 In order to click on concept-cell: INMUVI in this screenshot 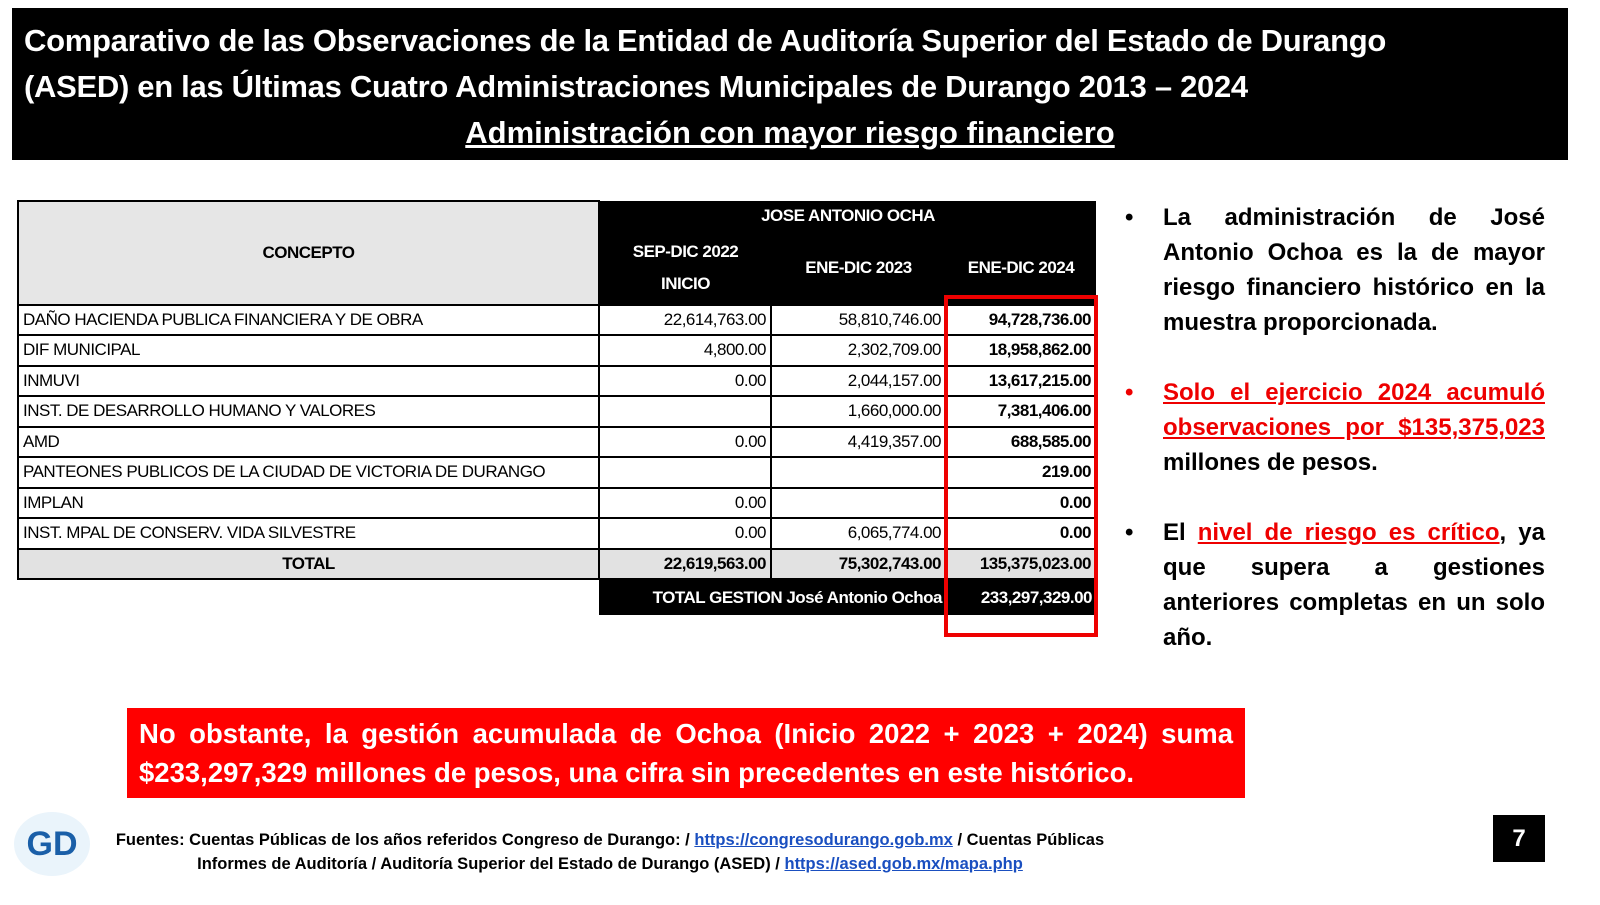, I will do `click(308, 380)`.